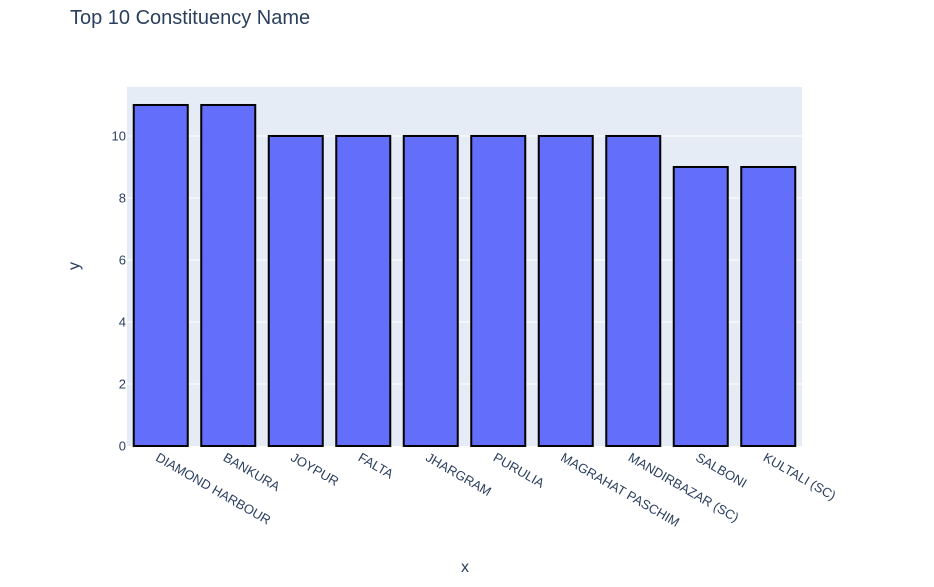 The width and height of the screenshot is (934, 587). I want to click on bar-falta, so click(363, 290).